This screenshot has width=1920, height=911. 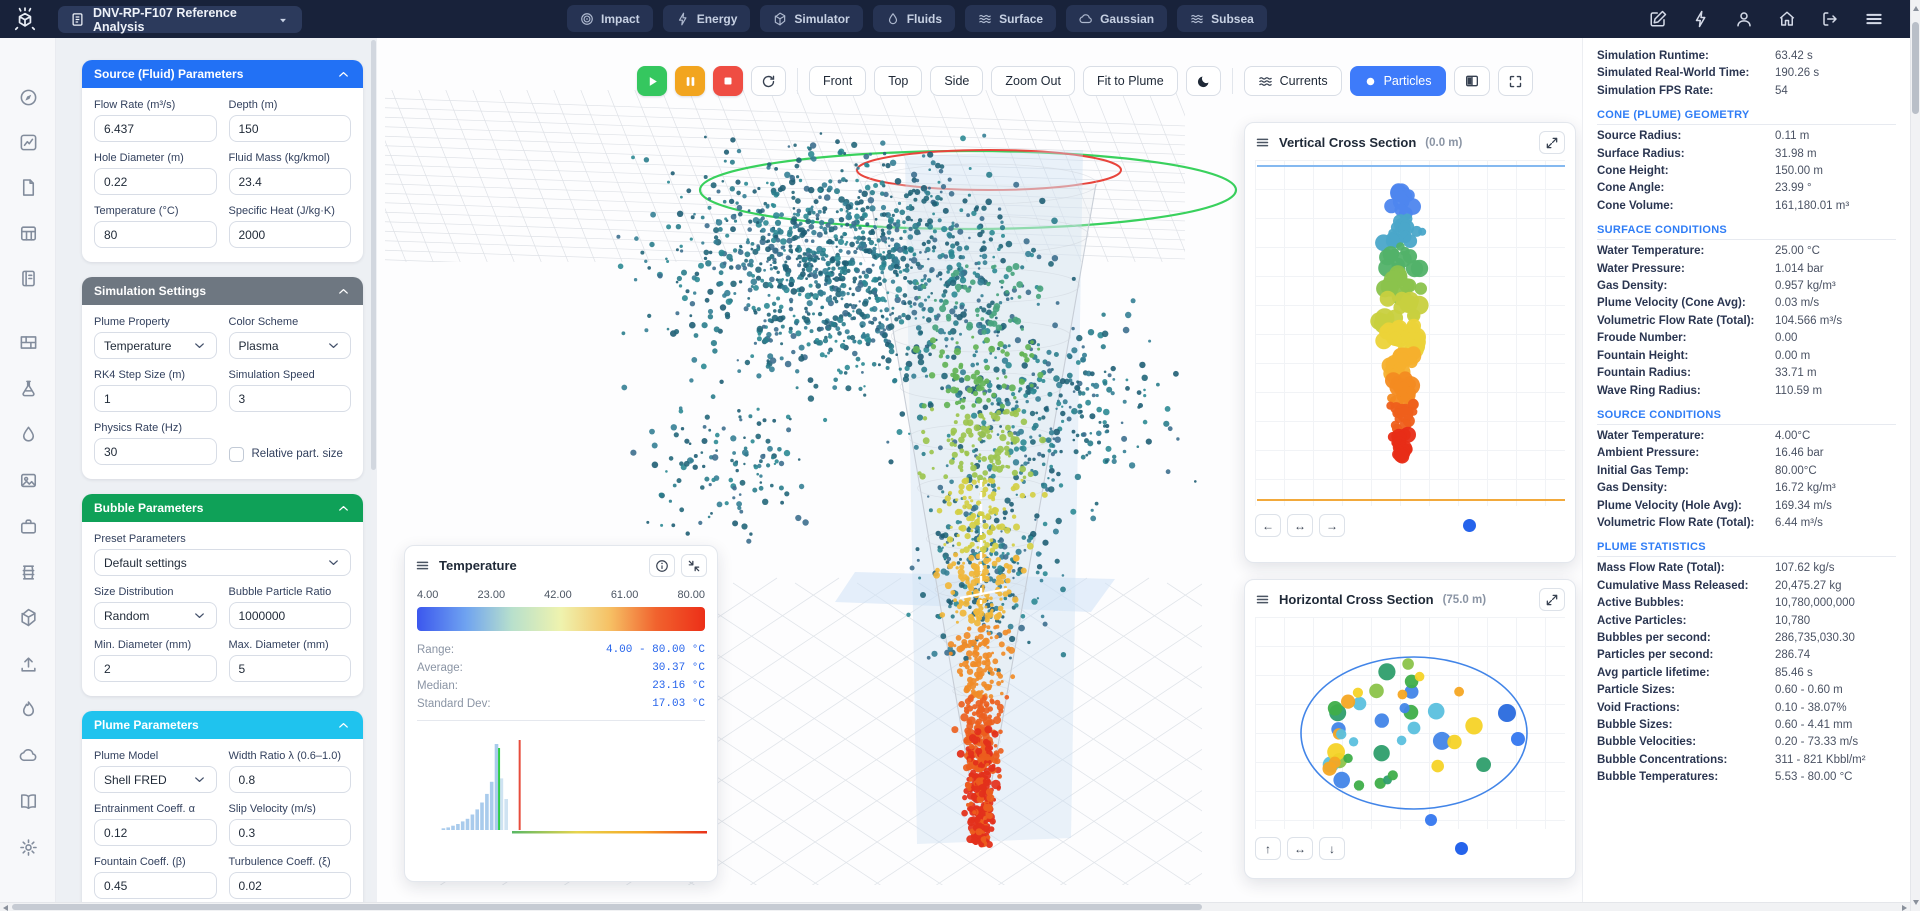 I want to click on vertical-scrollbar, so click(x=1915, y=455).